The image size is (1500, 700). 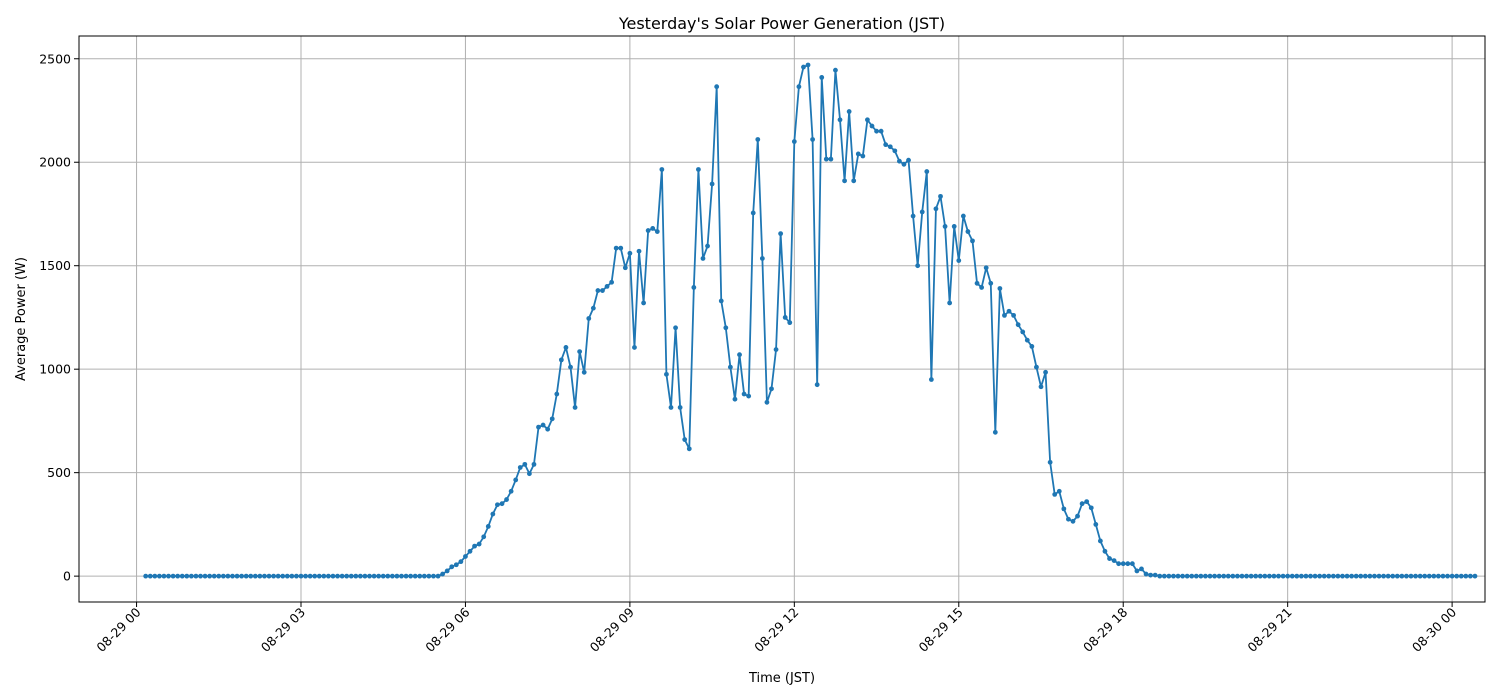 What do you see at coordinates (59, 472) in the screenshot?
I see `y-tick-label: 500` at bounding box center [59, 472].